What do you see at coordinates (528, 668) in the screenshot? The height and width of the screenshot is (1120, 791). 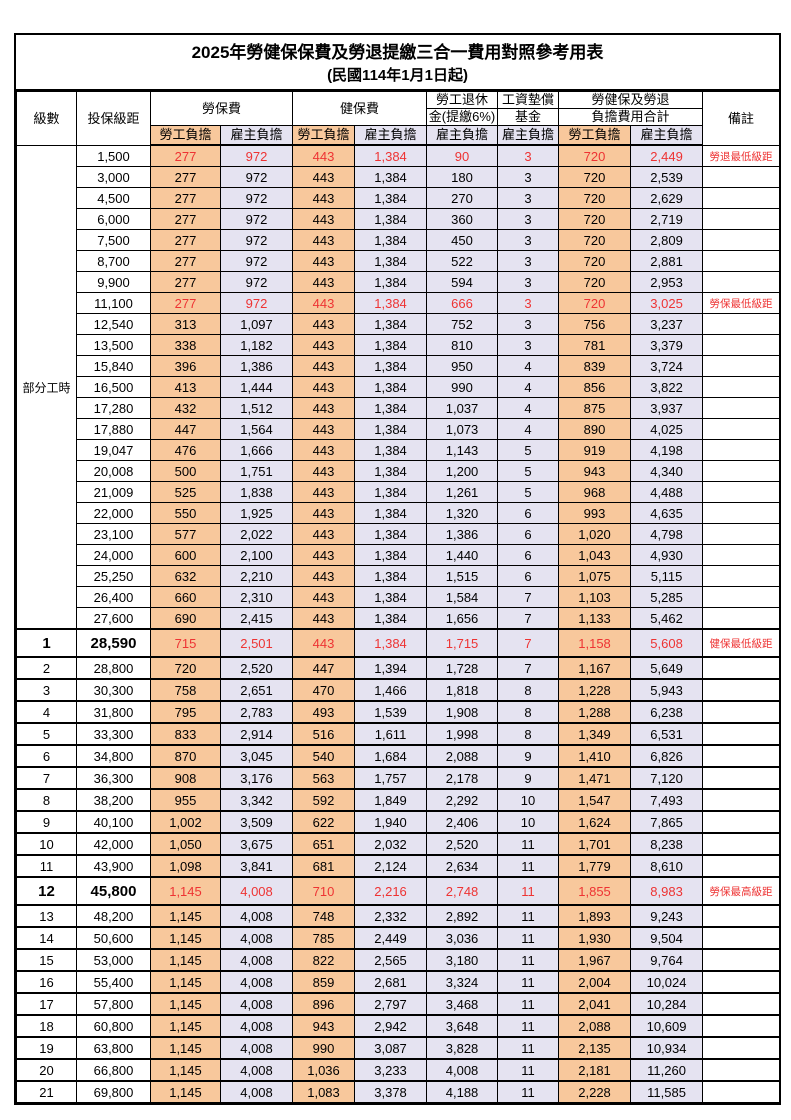 I see `value-cell: 7` at bounding box center [528, 668].